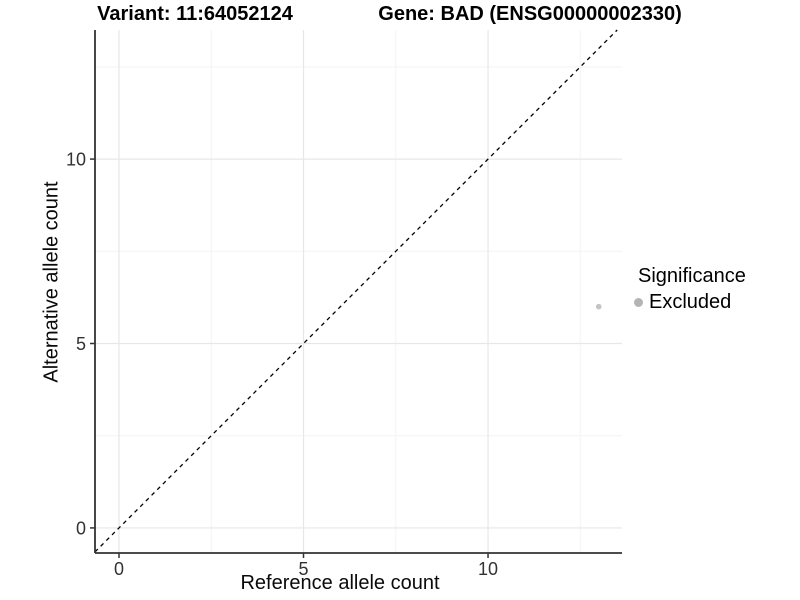  Describe the element at coordinates (638, 302) in the screenshot. I see `legend-key-point-icon` at that location.